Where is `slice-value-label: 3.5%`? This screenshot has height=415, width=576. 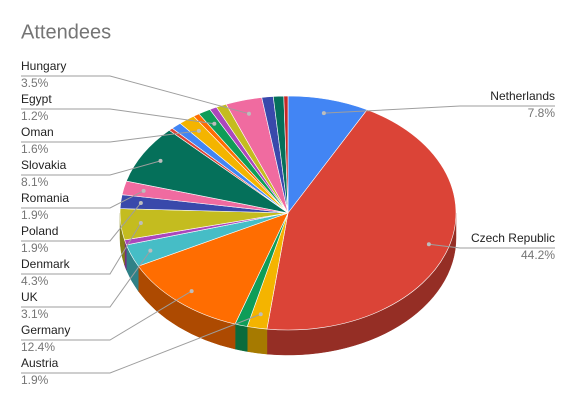
slice-value-label: 3.5% is located at coordinates (35, 83).